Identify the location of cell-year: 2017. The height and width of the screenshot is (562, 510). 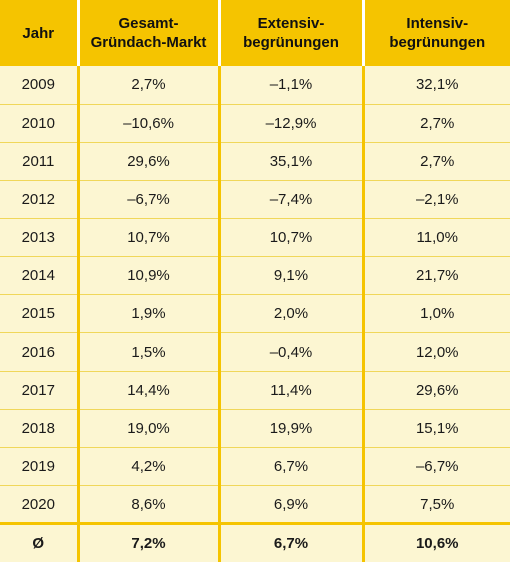
(40, 390).